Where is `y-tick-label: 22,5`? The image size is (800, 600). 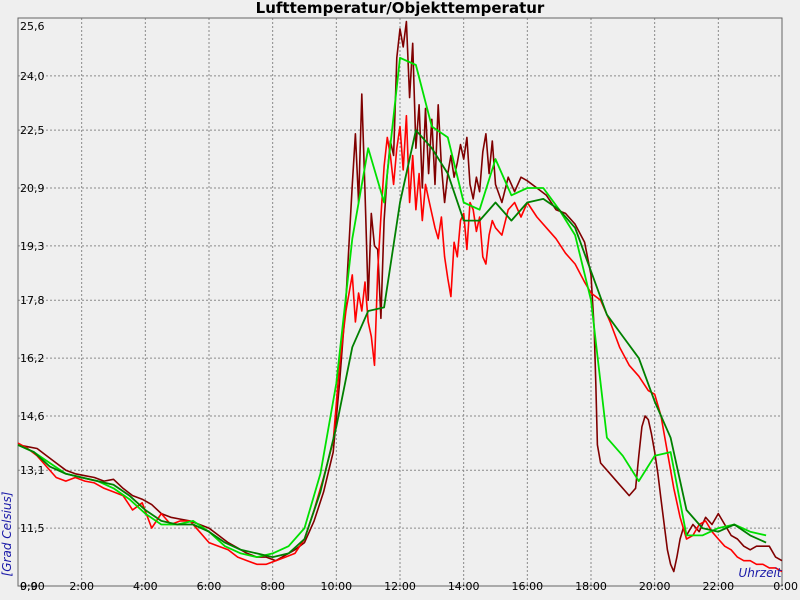 y-tick-label: 22,5 is located at coordinates (32, 130).